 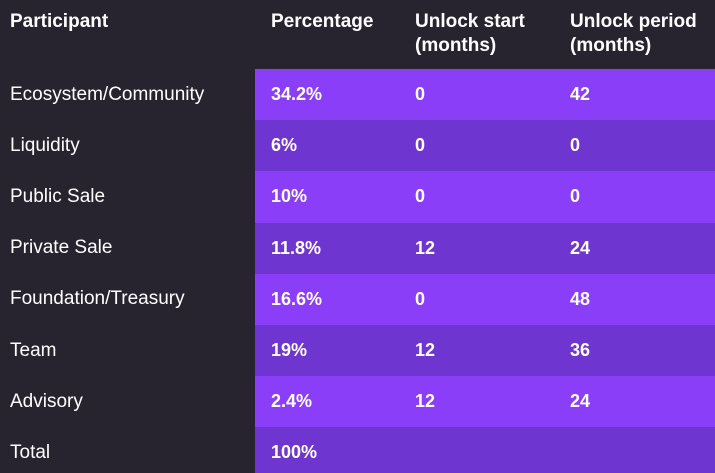 What do you see at coordinates (294, 452) in the screenshot?
I see `percentage-cell: 100%` at bounding box center [294, 452].